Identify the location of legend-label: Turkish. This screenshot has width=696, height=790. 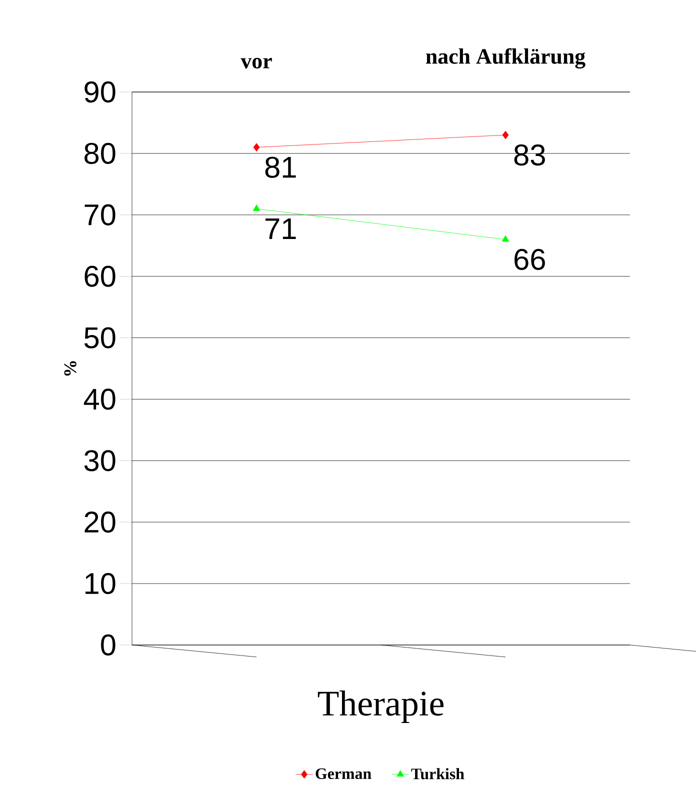
(437, 774).